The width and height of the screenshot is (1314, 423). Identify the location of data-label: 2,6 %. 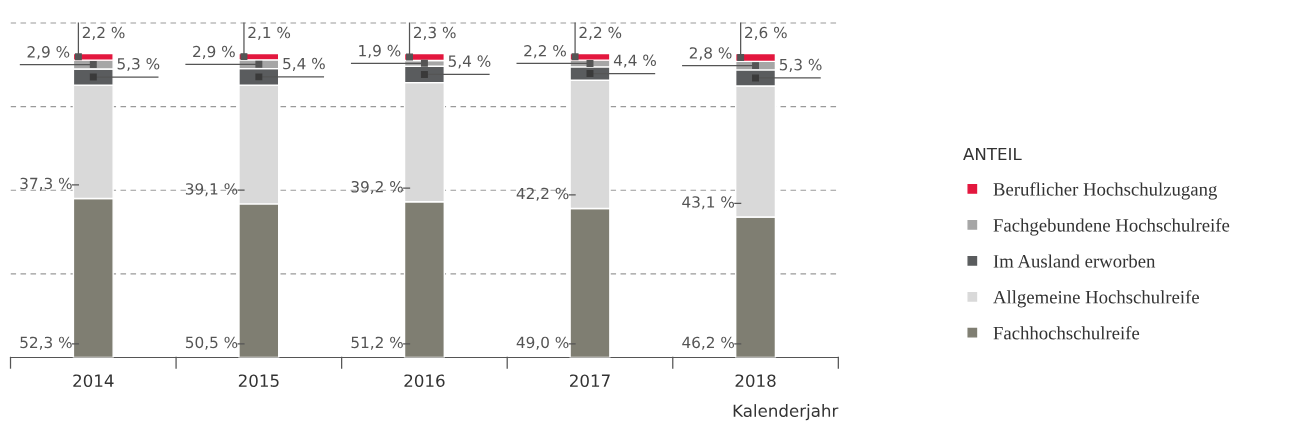
(766, 33).